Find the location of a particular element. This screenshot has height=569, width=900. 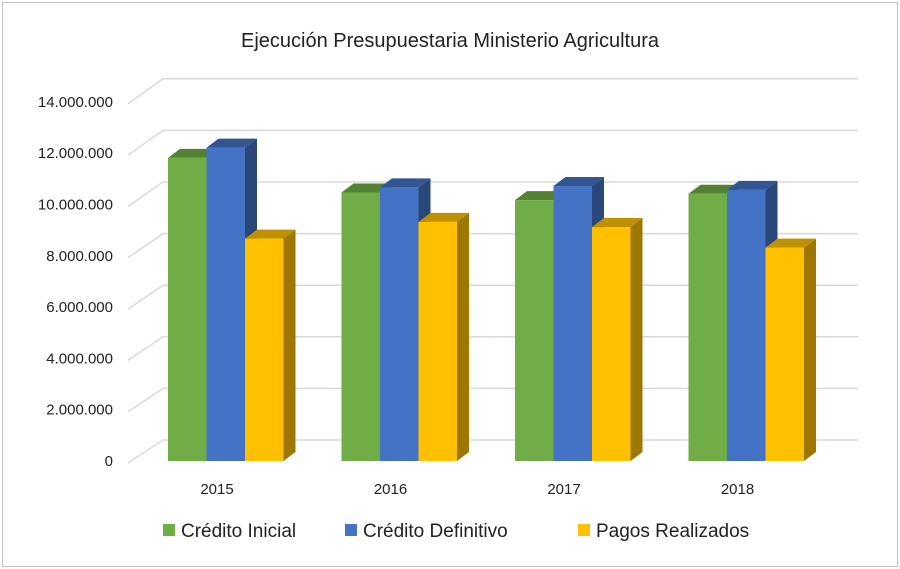

x-tick-label: 2016 is located at coordinates (390, 489).